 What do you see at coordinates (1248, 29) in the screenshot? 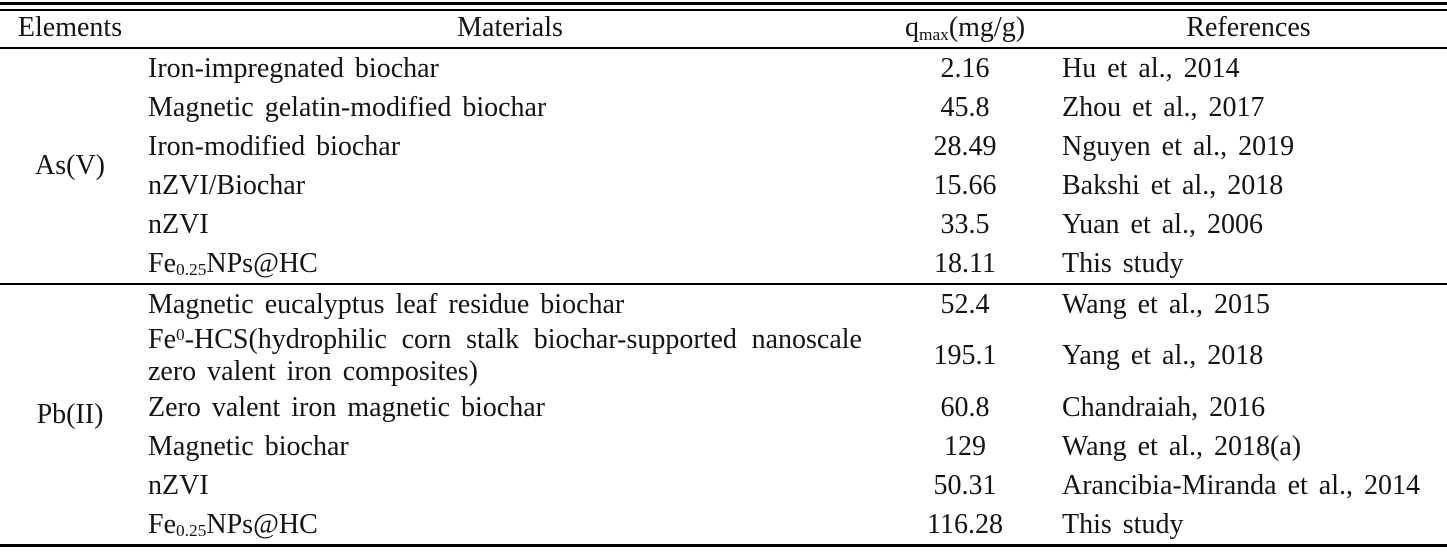
I see `header-references: References` at bounding box center [1248, 29].